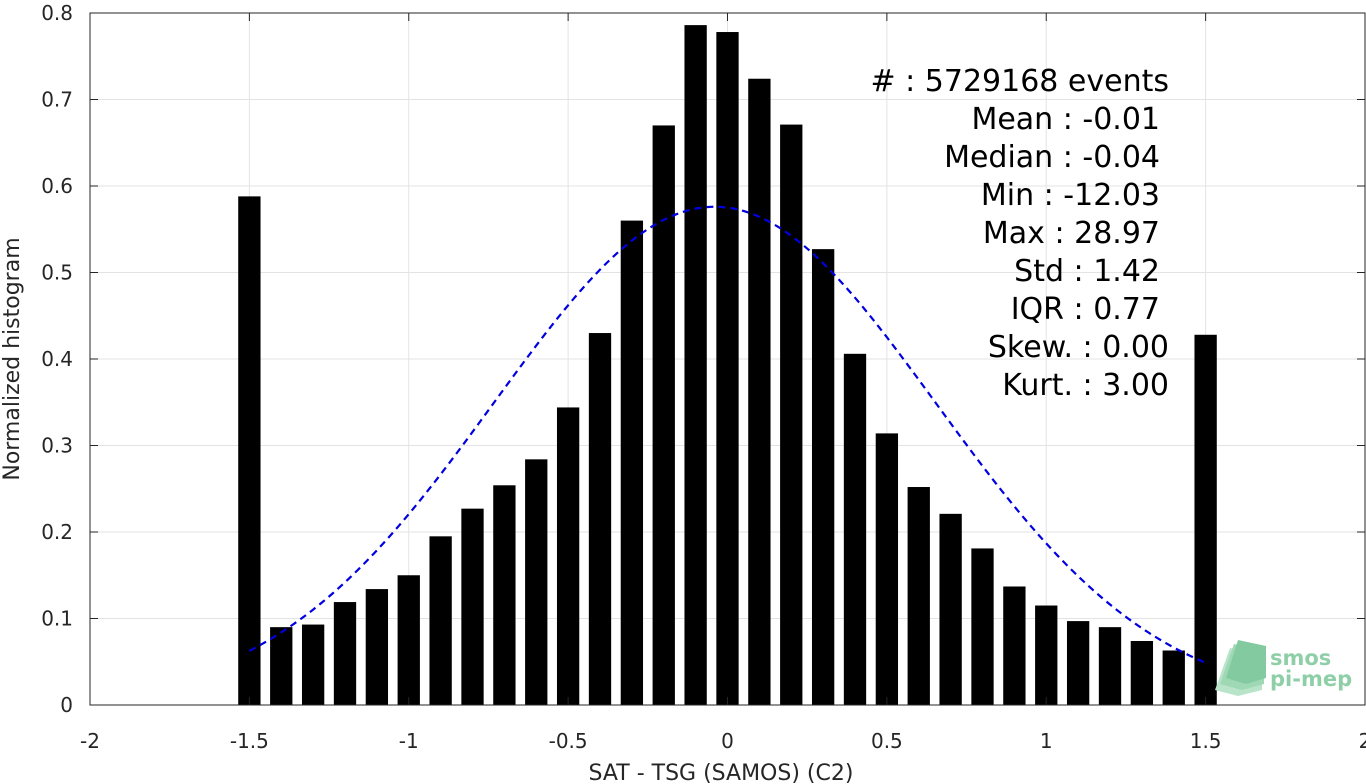 This screenshot has height=784, width=1366. I want to click on y-tick-label: 0.5, so click(57, 273).